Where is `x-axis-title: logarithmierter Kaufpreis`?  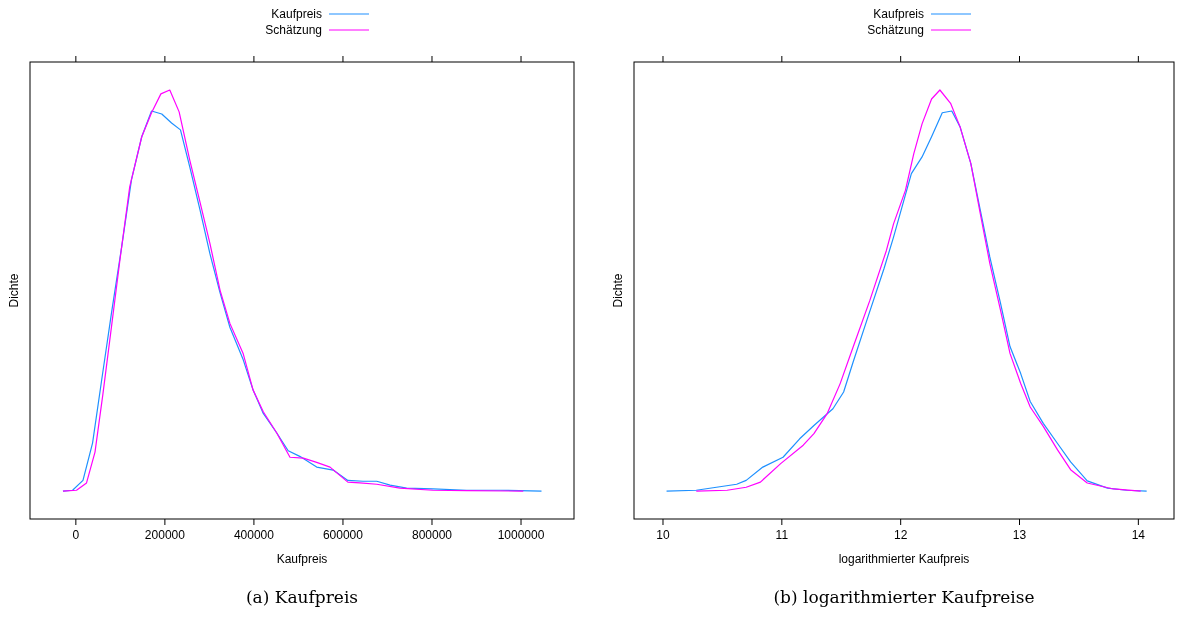
x-axis-title: logarithmierter Kaufpreis is located at coordinates (904, 559).